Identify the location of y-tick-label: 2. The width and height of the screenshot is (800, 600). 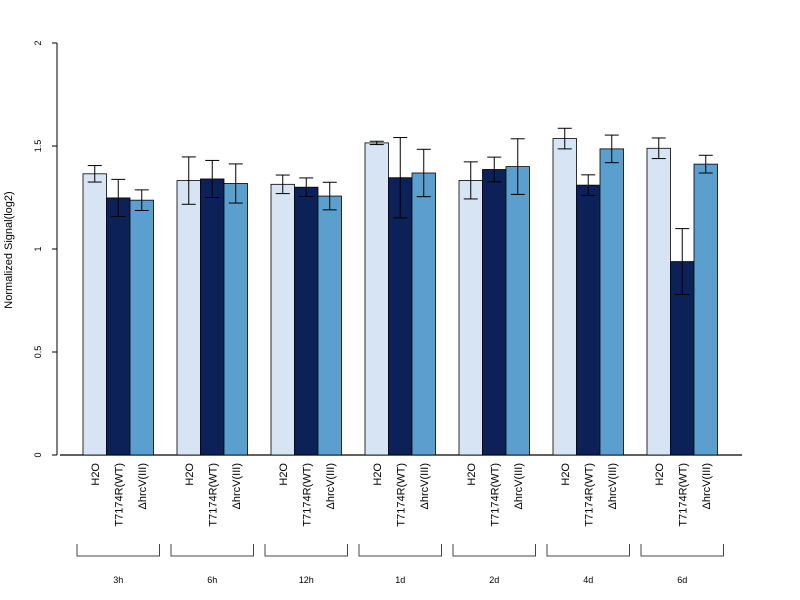
(38, 42).